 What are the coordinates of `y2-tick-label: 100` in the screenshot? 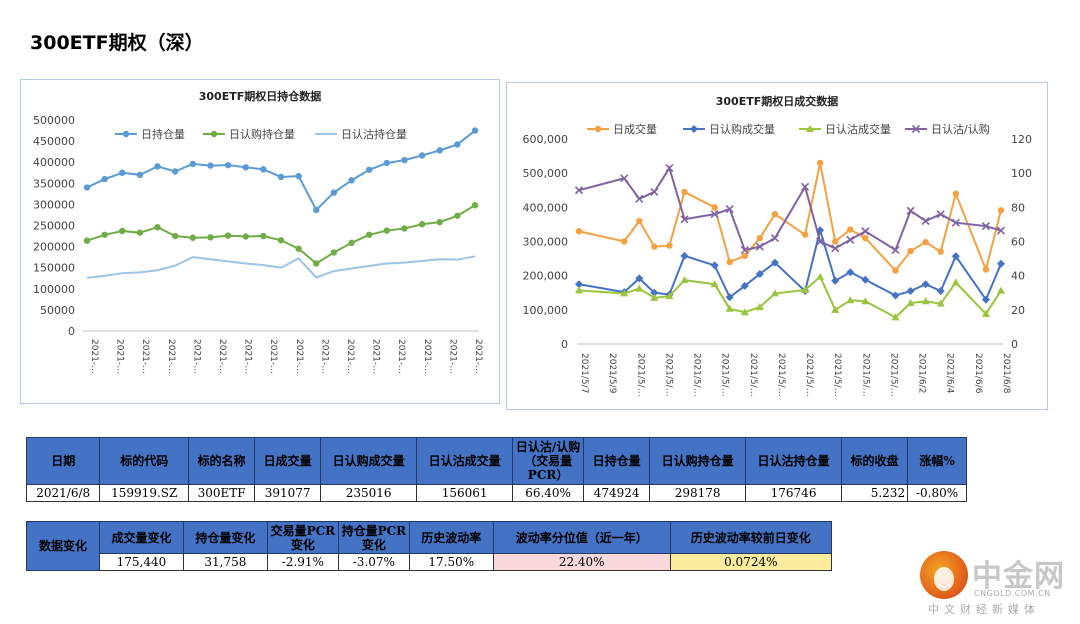 It's located at (1021, 173).